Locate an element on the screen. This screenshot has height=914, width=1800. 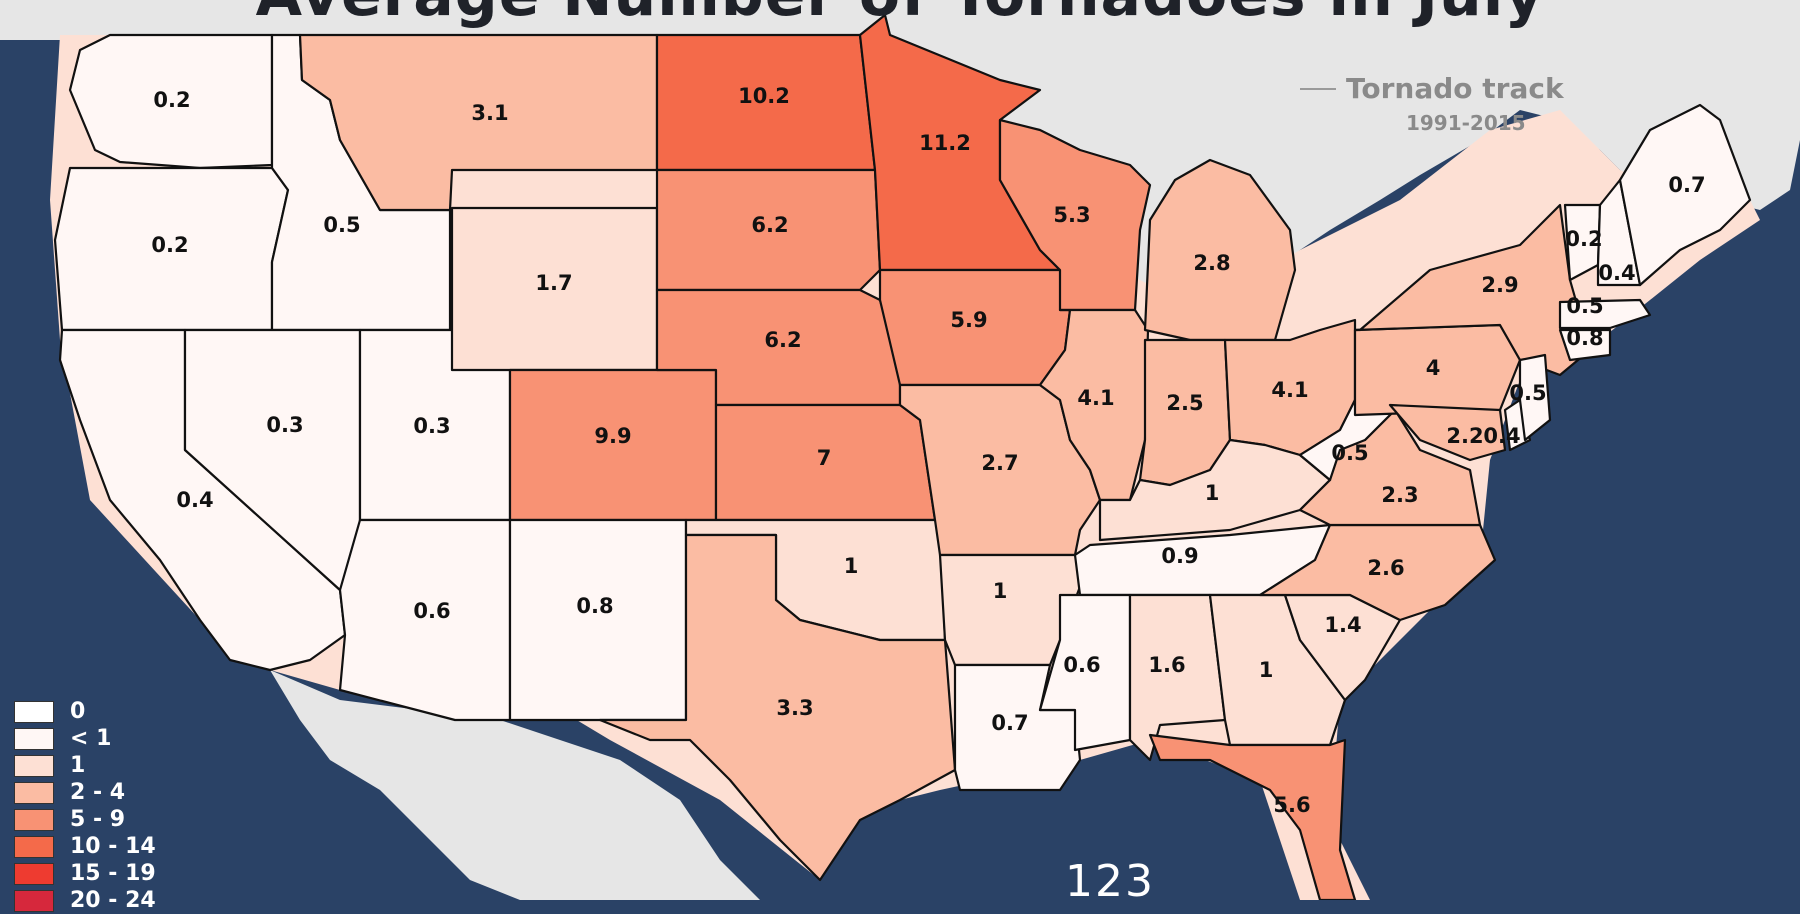
state-value-georgia: 1 is located at coordinates (1266, 670).